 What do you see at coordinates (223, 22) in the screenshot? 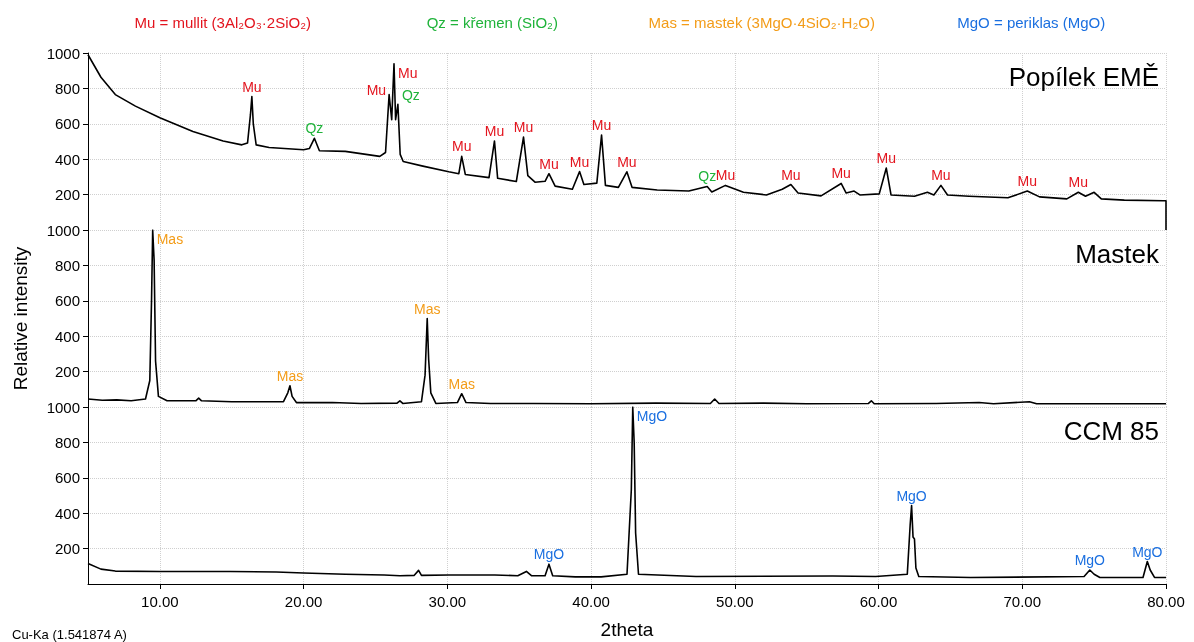
I see `text: Mu = mullit (3Al₂O₃·2SiO₂)` at bounding box center [223, 22].